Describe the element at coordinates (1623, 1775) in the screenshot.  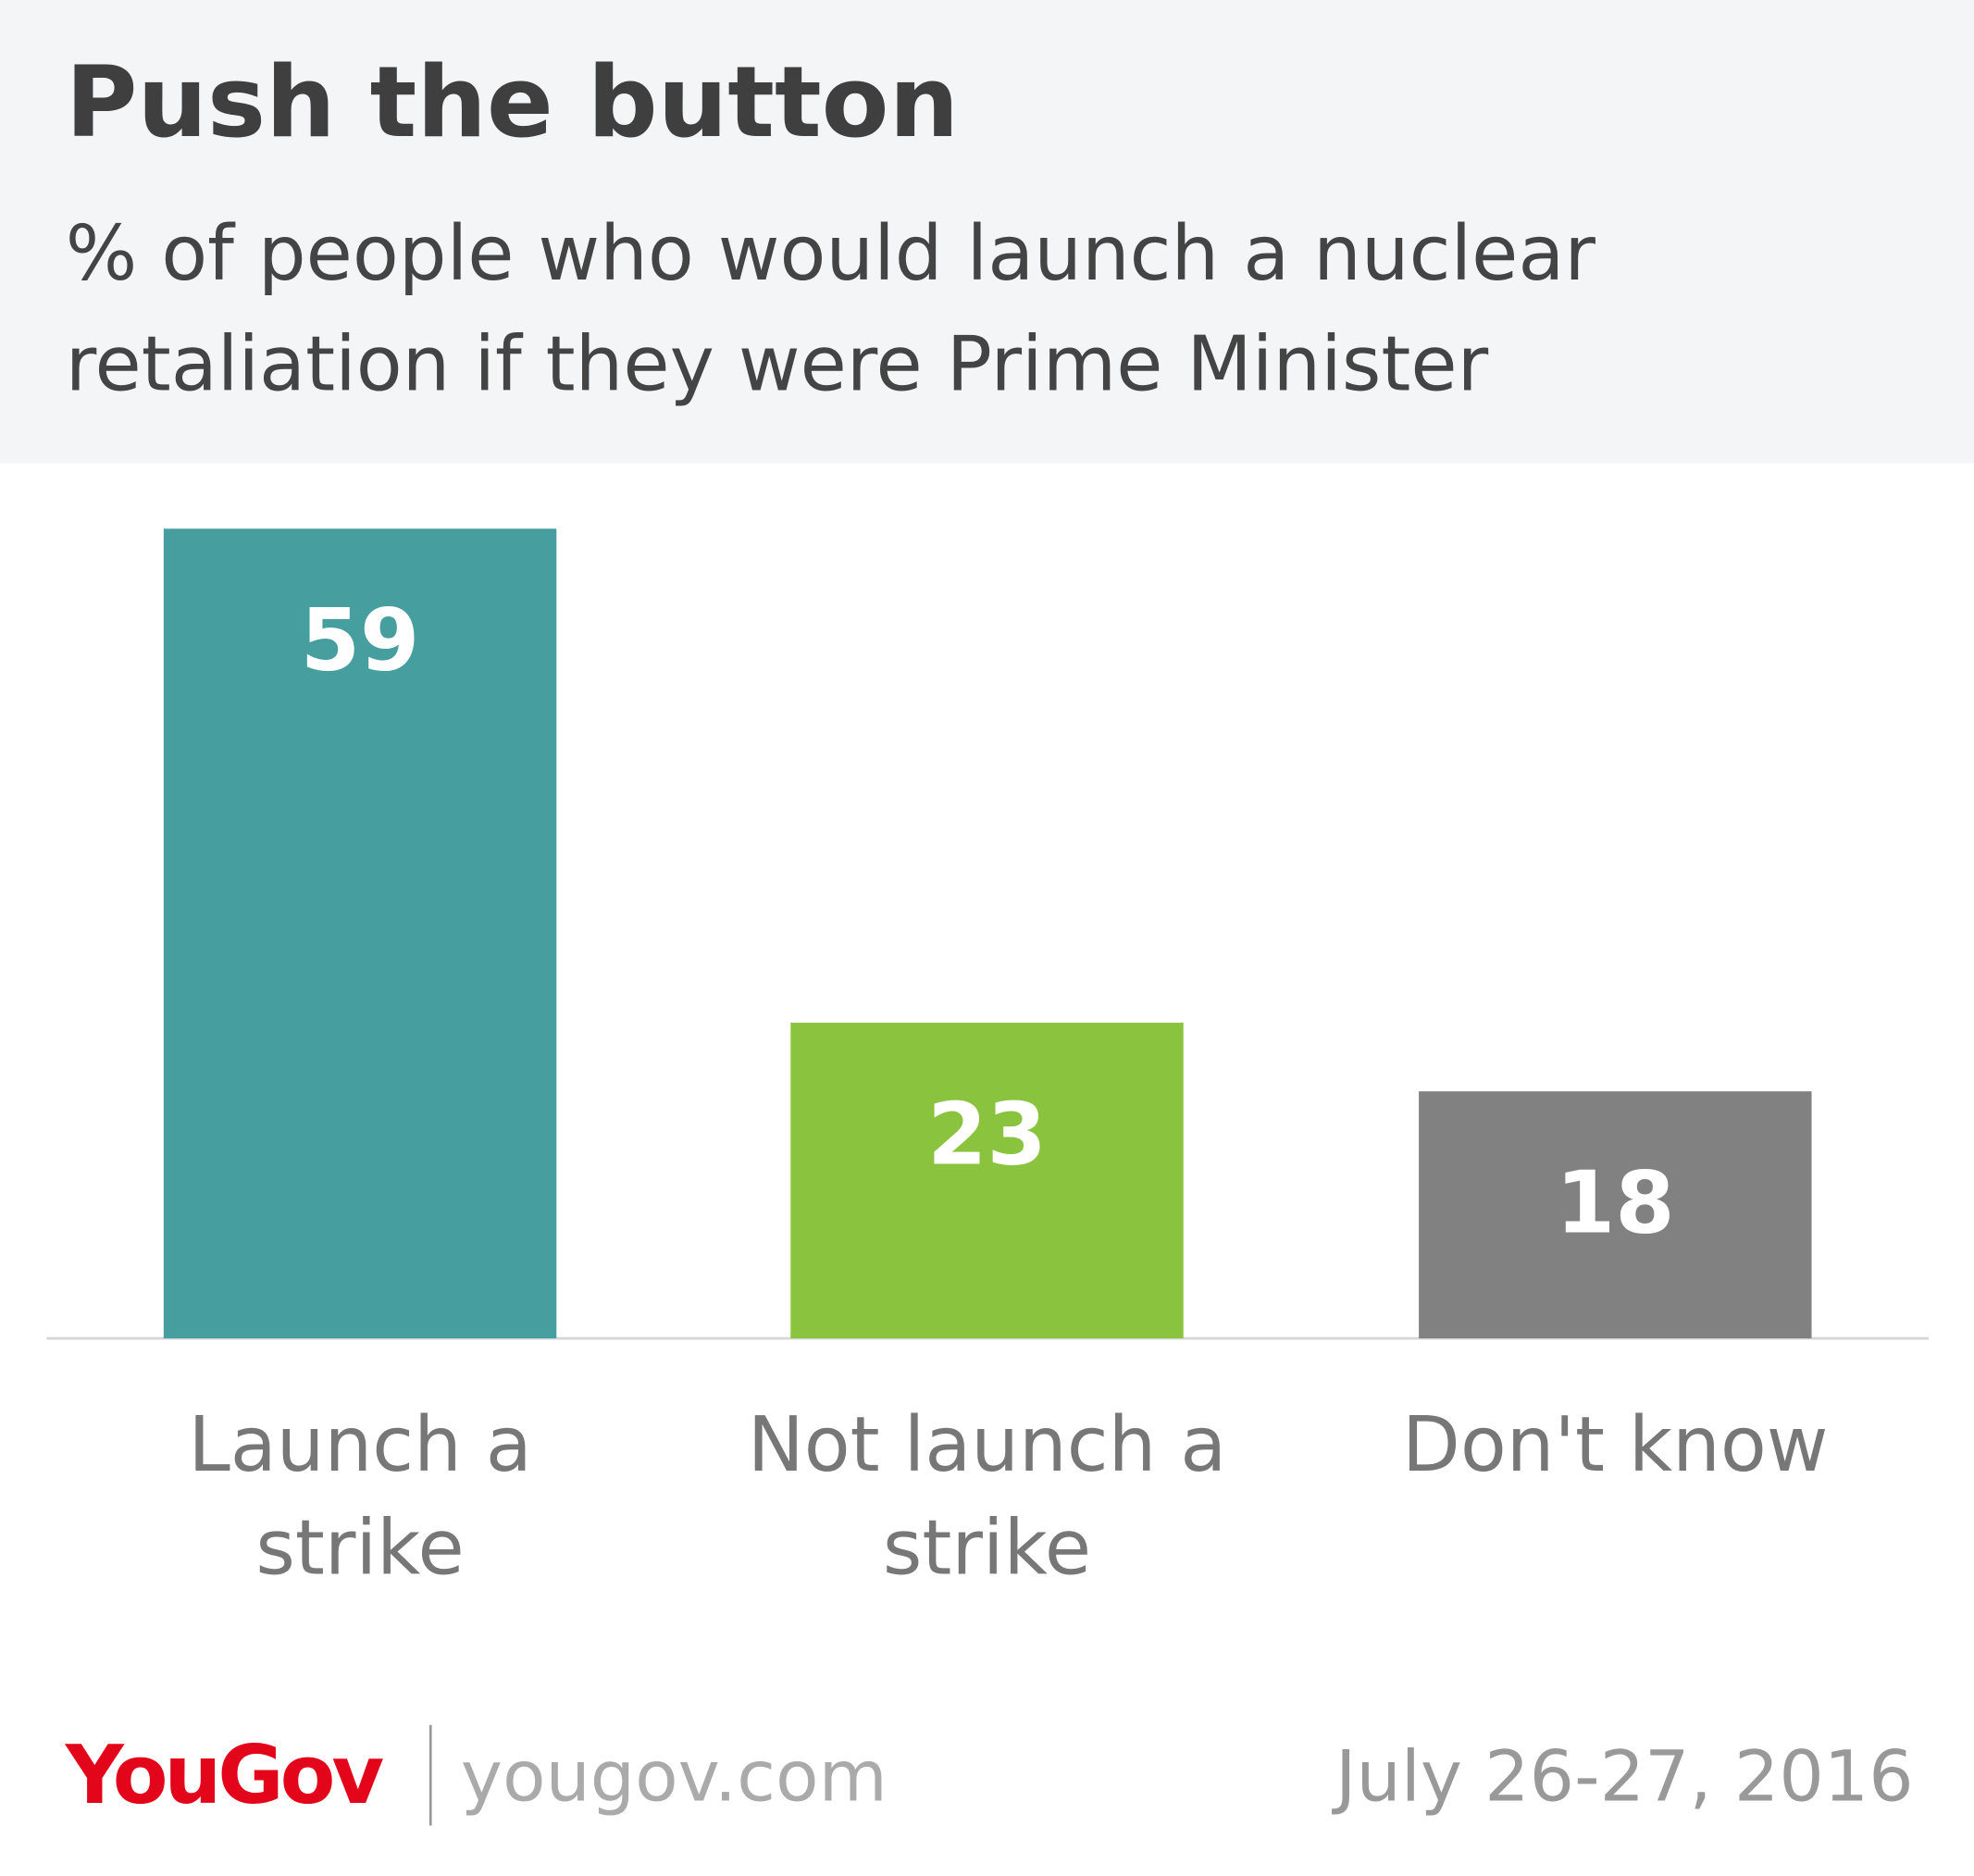
I see `date: July 26-27, 2016` at that location.